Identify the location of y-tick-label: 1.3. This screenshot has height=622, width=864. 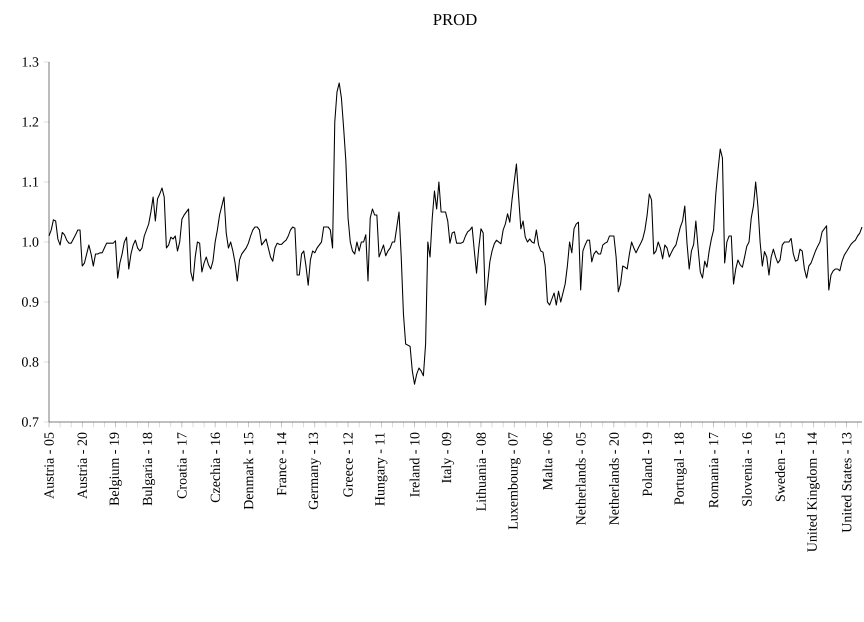
(30, 62).